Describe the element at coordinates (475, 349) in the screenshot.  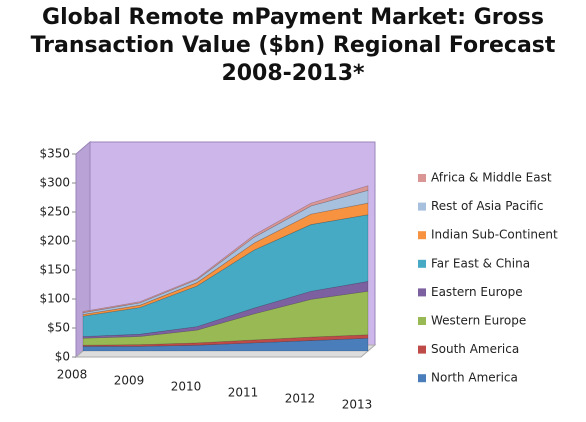
I see `legend-label: South America` at that location.